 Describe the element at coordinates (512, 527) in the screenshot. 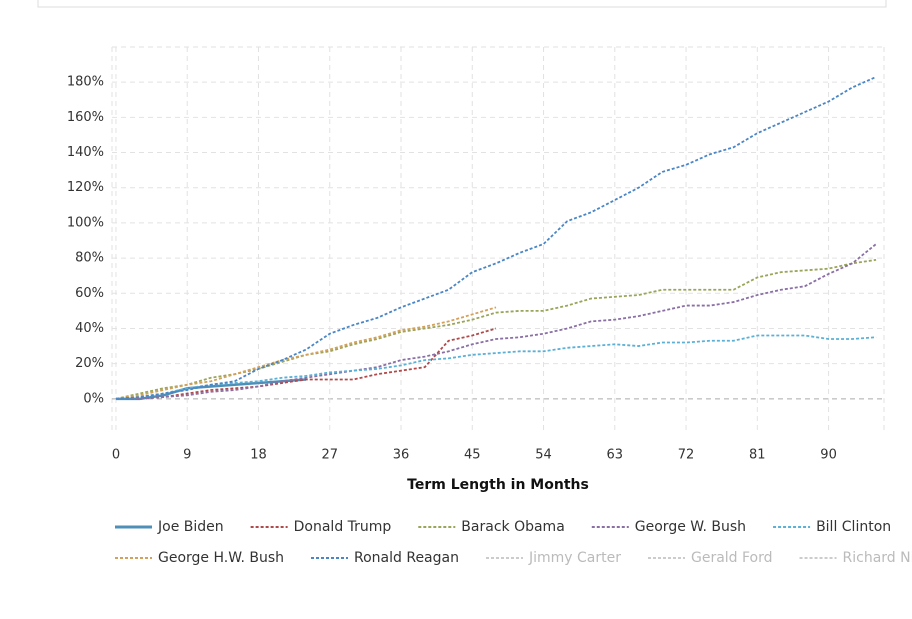

I see `legend-label: Barack Obama` at that location.